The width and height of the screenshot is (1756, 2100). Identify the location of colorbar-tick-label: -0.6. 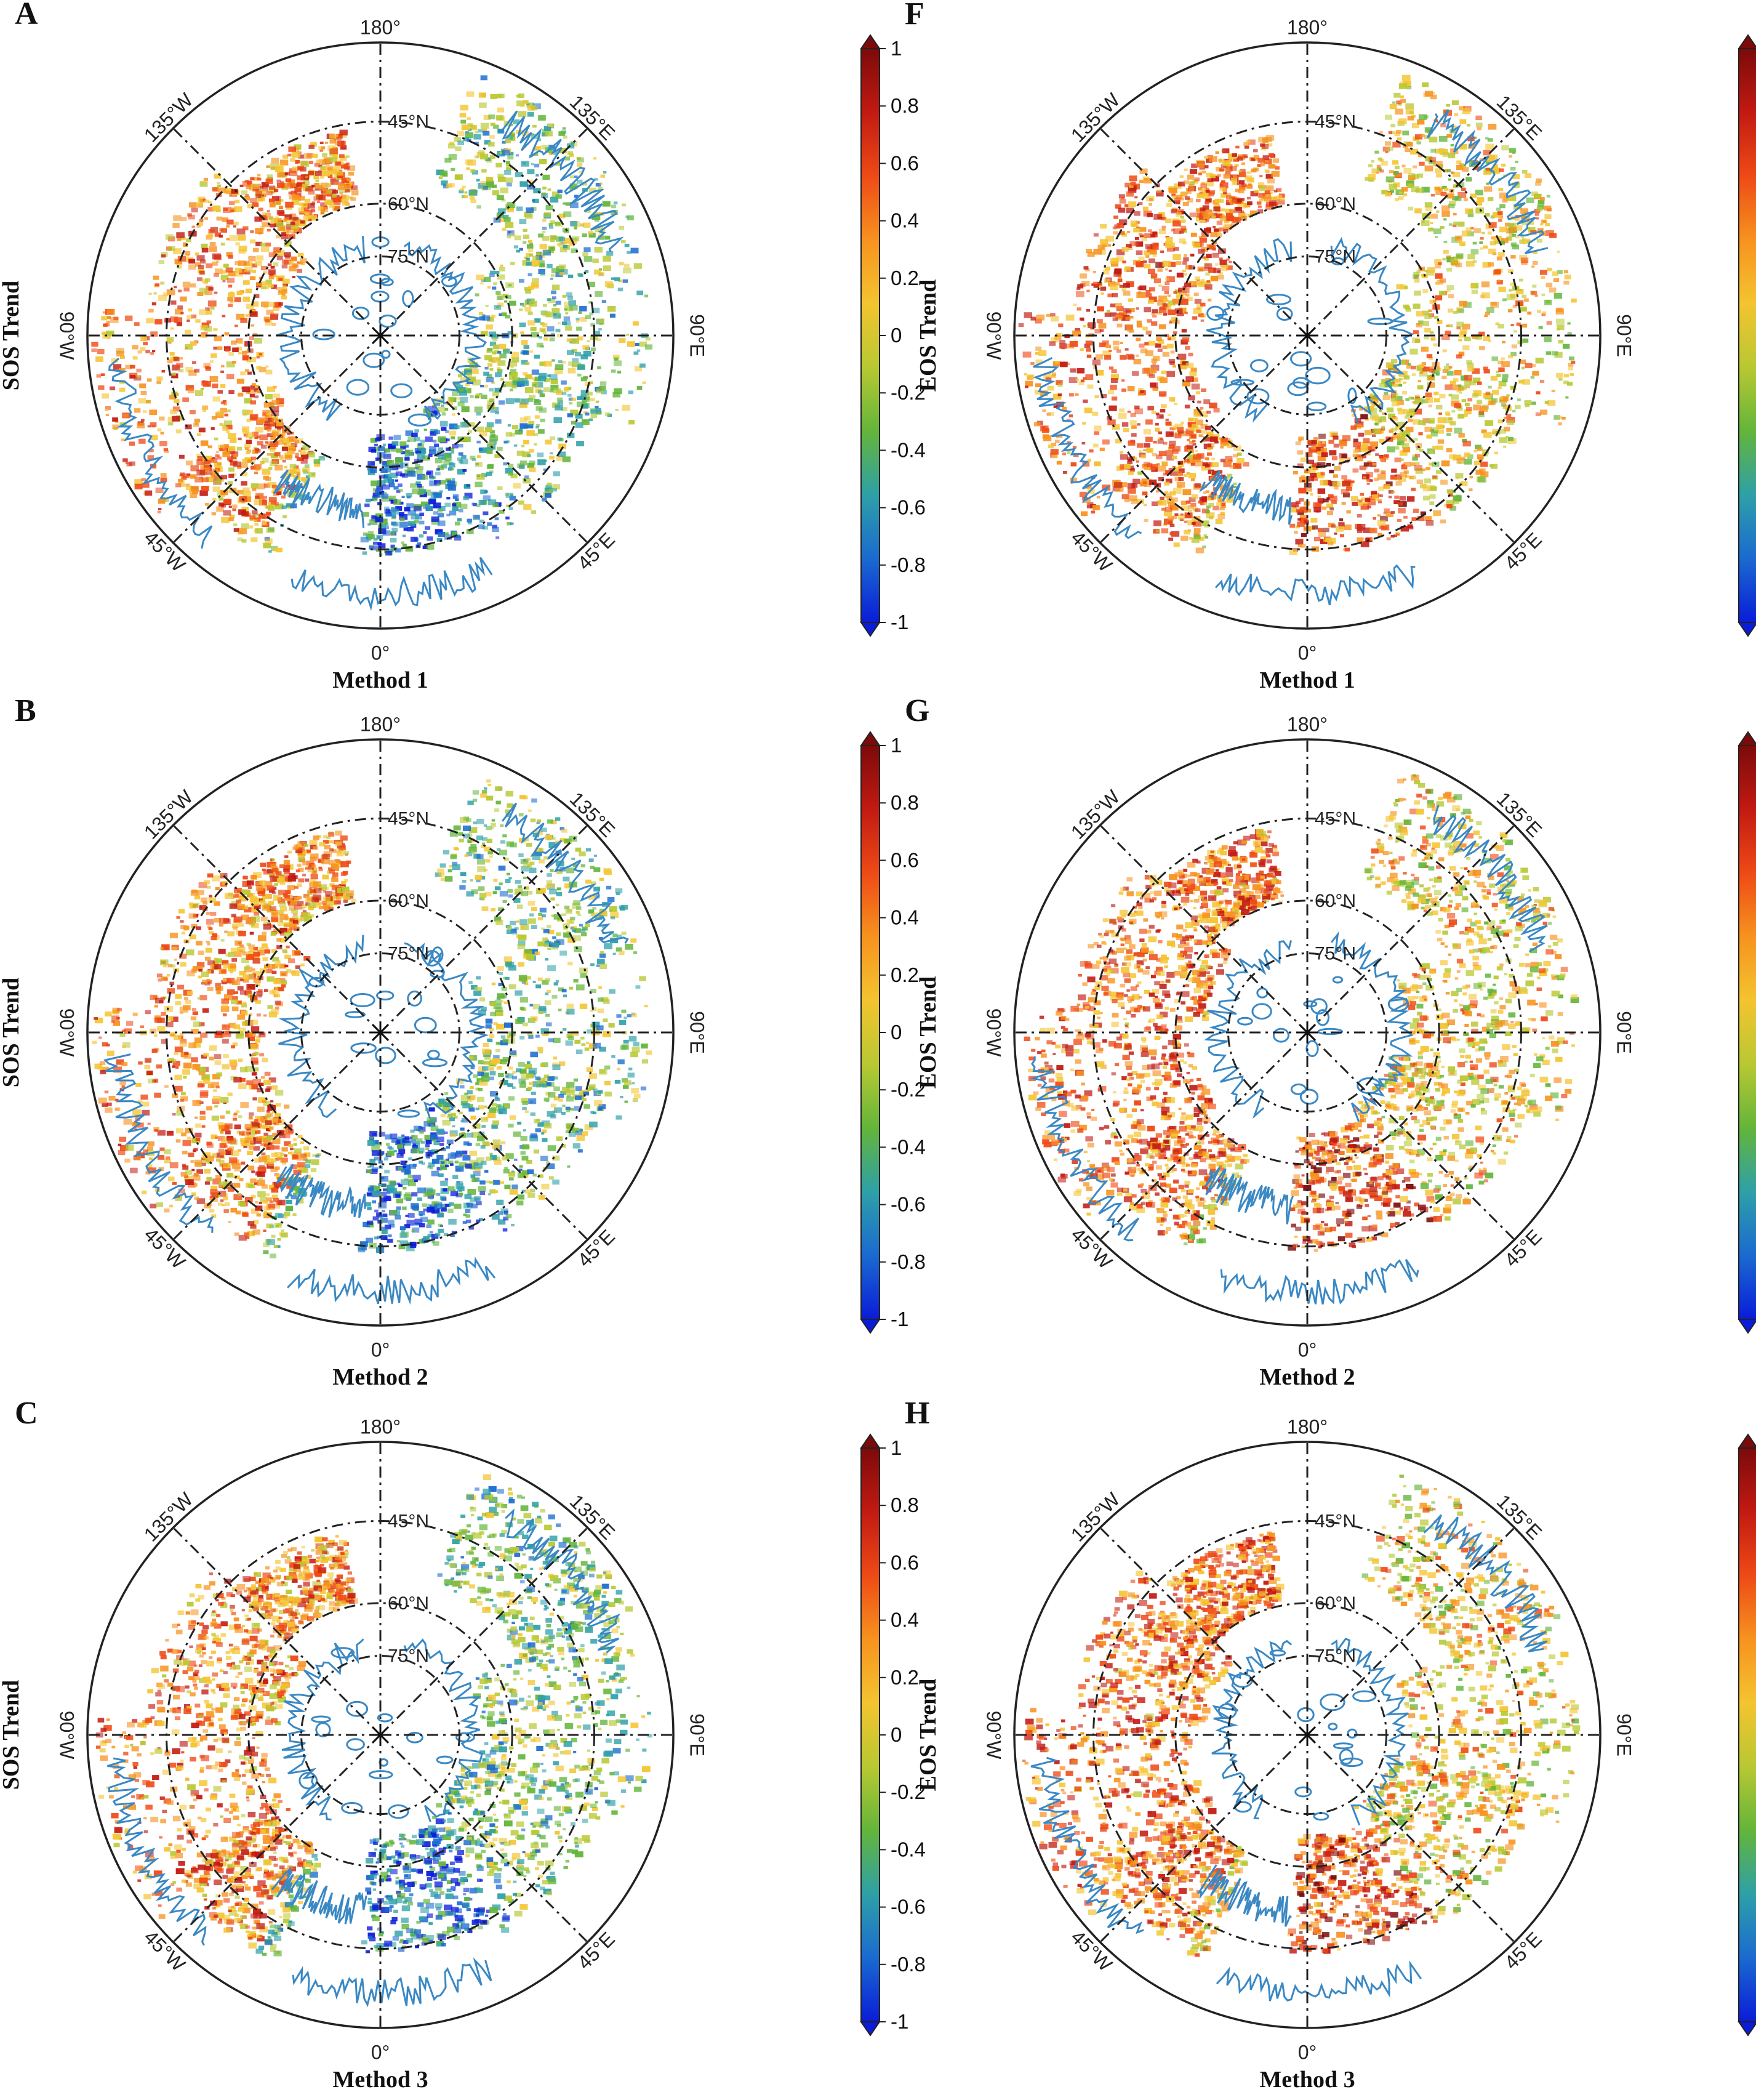
(908, 508).